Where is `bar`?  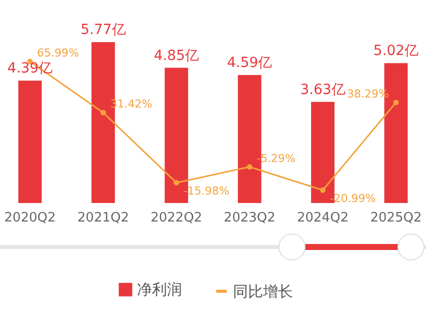
bar is located at coordinates (30, 141).